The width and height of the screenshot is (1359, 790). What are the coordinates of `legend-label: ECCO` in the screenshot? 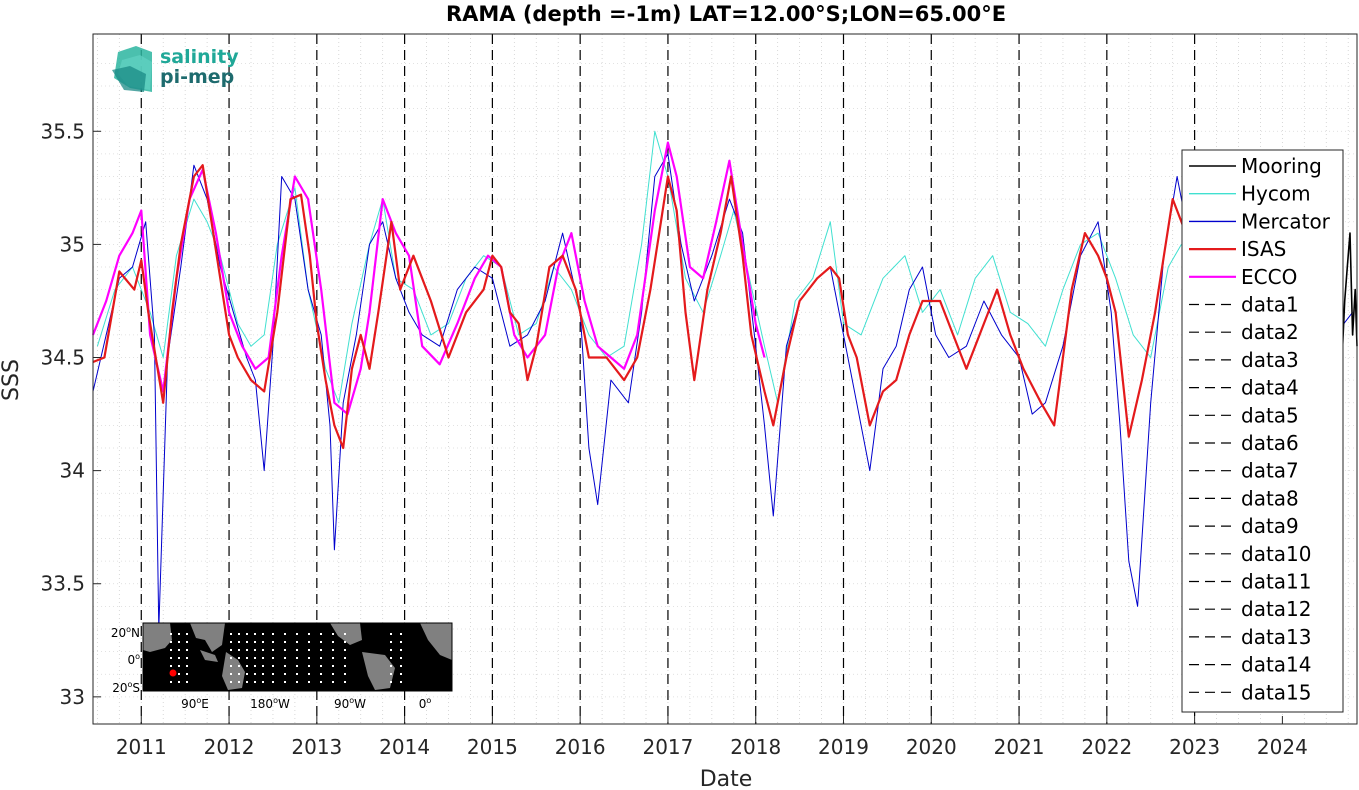 It's located at (1269, 277).